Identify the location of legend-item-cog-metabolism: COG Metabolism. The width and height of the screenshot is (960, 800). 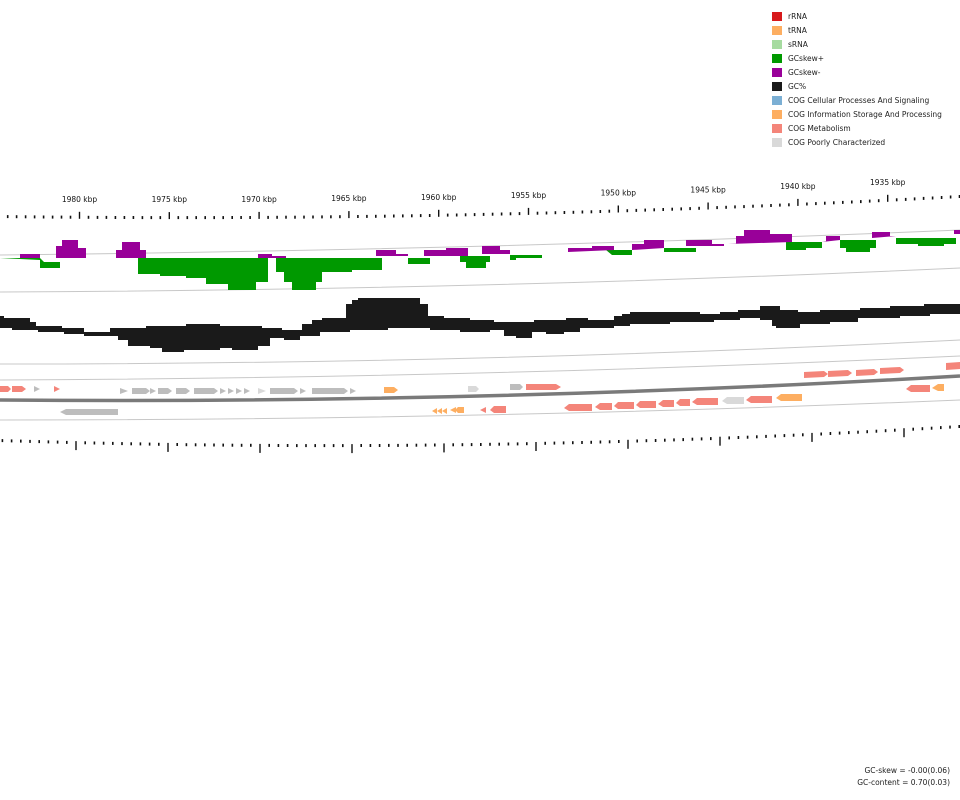
(857, 128).